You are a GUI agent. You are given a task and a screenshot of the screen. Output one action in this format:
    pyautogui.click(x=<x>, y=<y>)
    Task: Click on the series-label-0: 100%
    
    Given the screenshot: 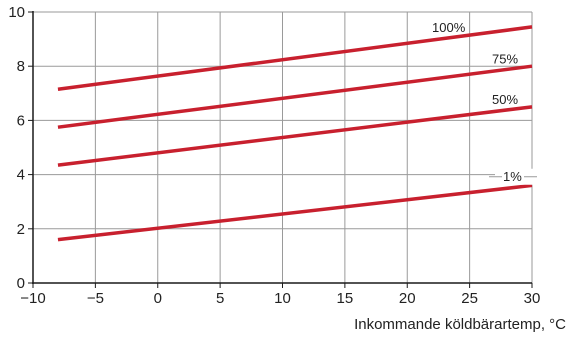 What is the action you would take?
    pyautogui.click(x=449, y=27)
    